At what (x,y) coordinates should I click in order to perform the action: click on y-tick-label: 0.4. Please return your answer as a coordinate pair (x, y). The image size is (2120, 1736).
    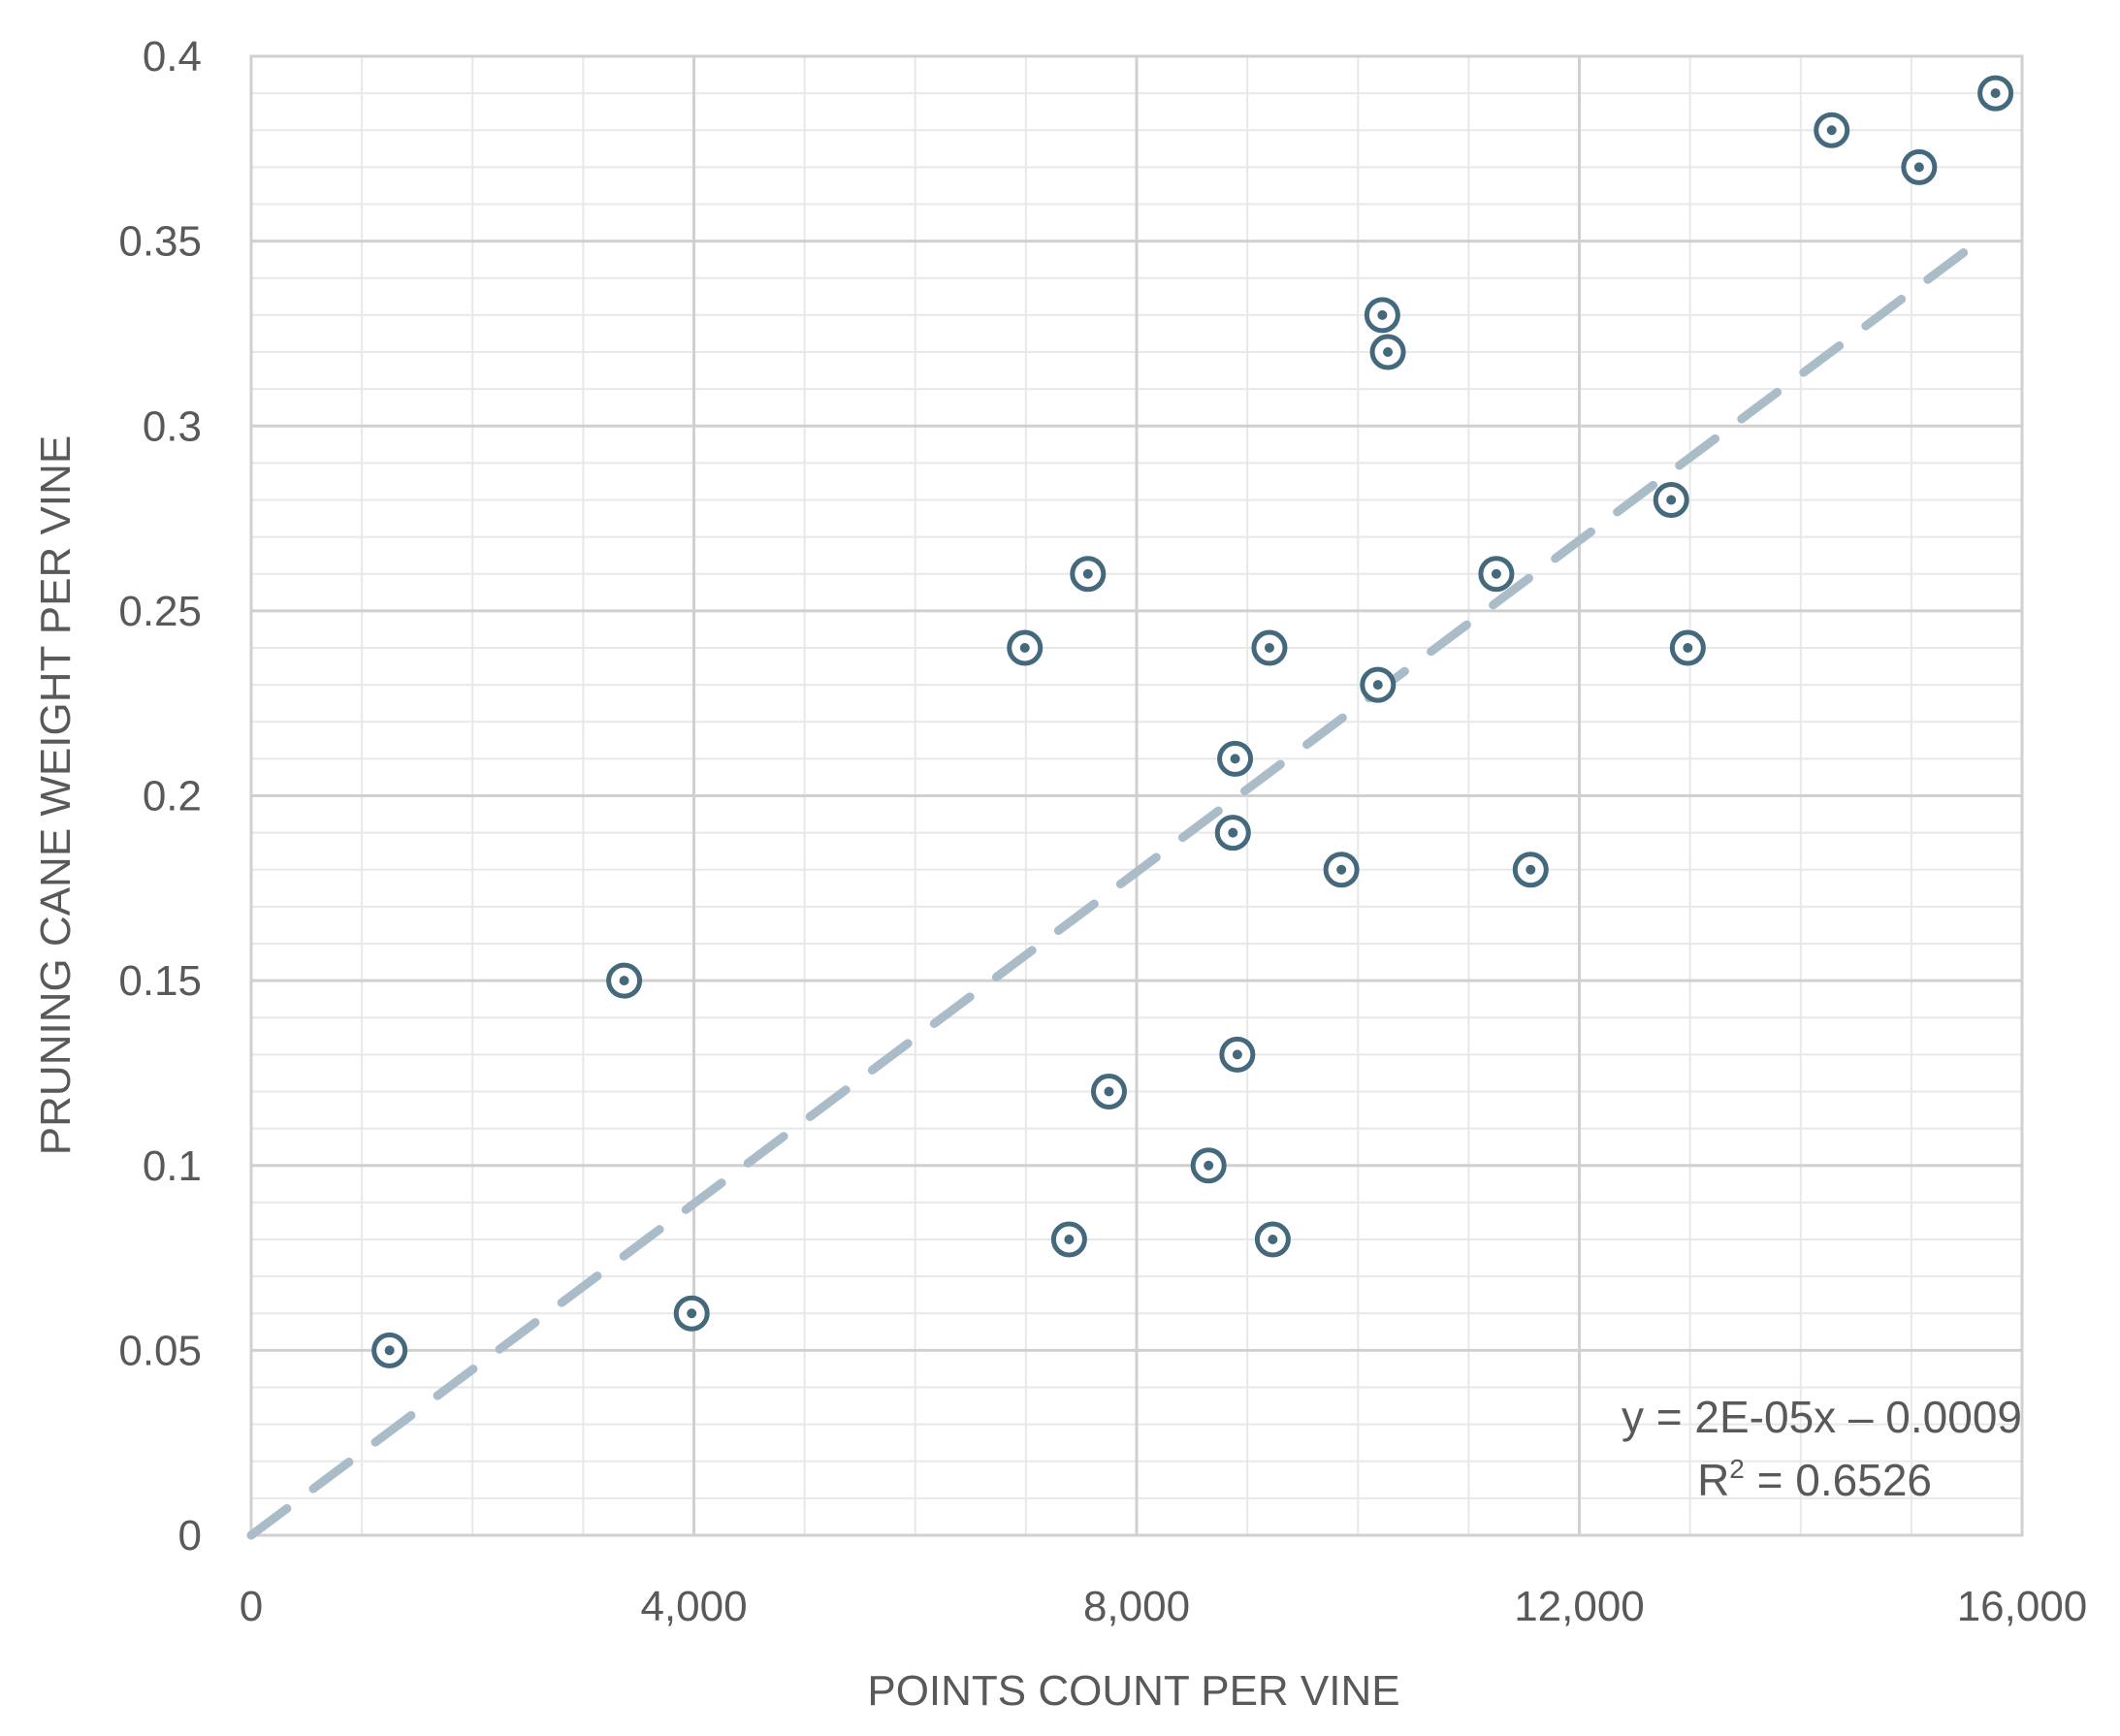
    Looking at the image, I should click on (172, 56).